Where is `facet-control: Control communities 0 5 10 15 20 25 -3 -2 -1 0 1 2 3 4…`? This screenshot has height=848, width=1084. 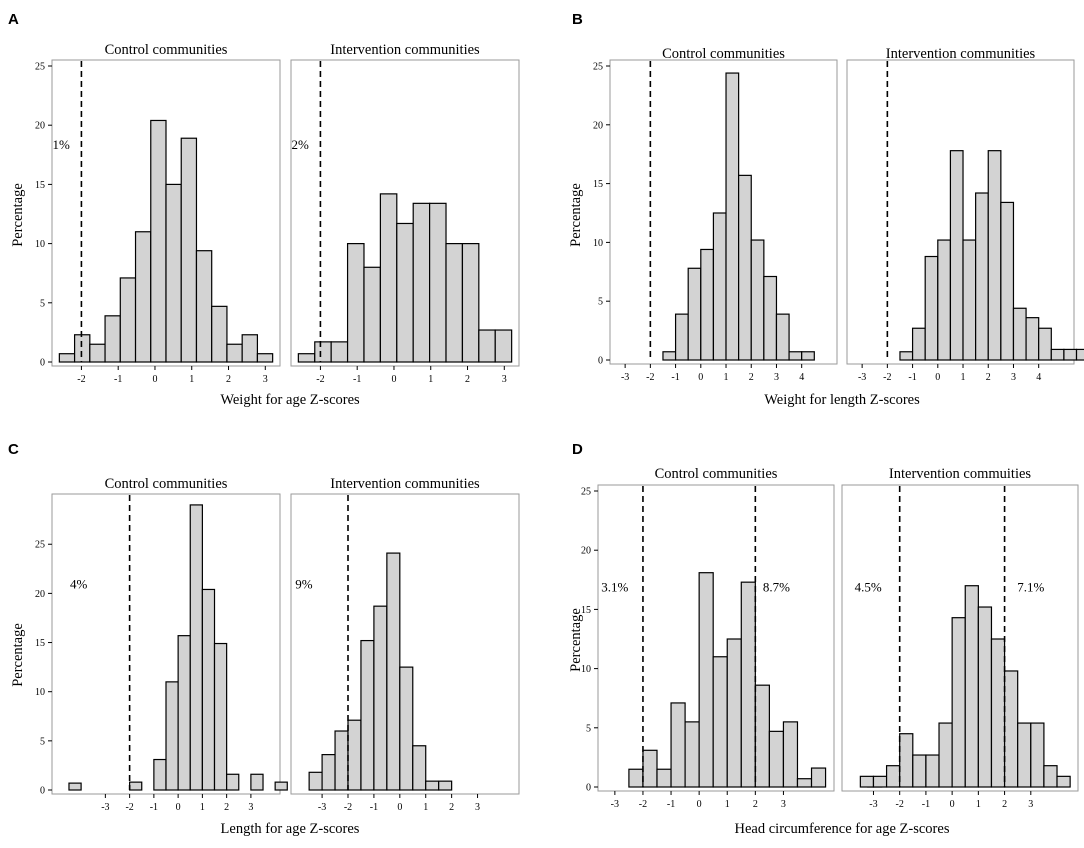 facet-control: Control communities 0 5 10 15 20 25 -3 -2 -1 0 1 2 3 4… is located at coordinates (161, 644).